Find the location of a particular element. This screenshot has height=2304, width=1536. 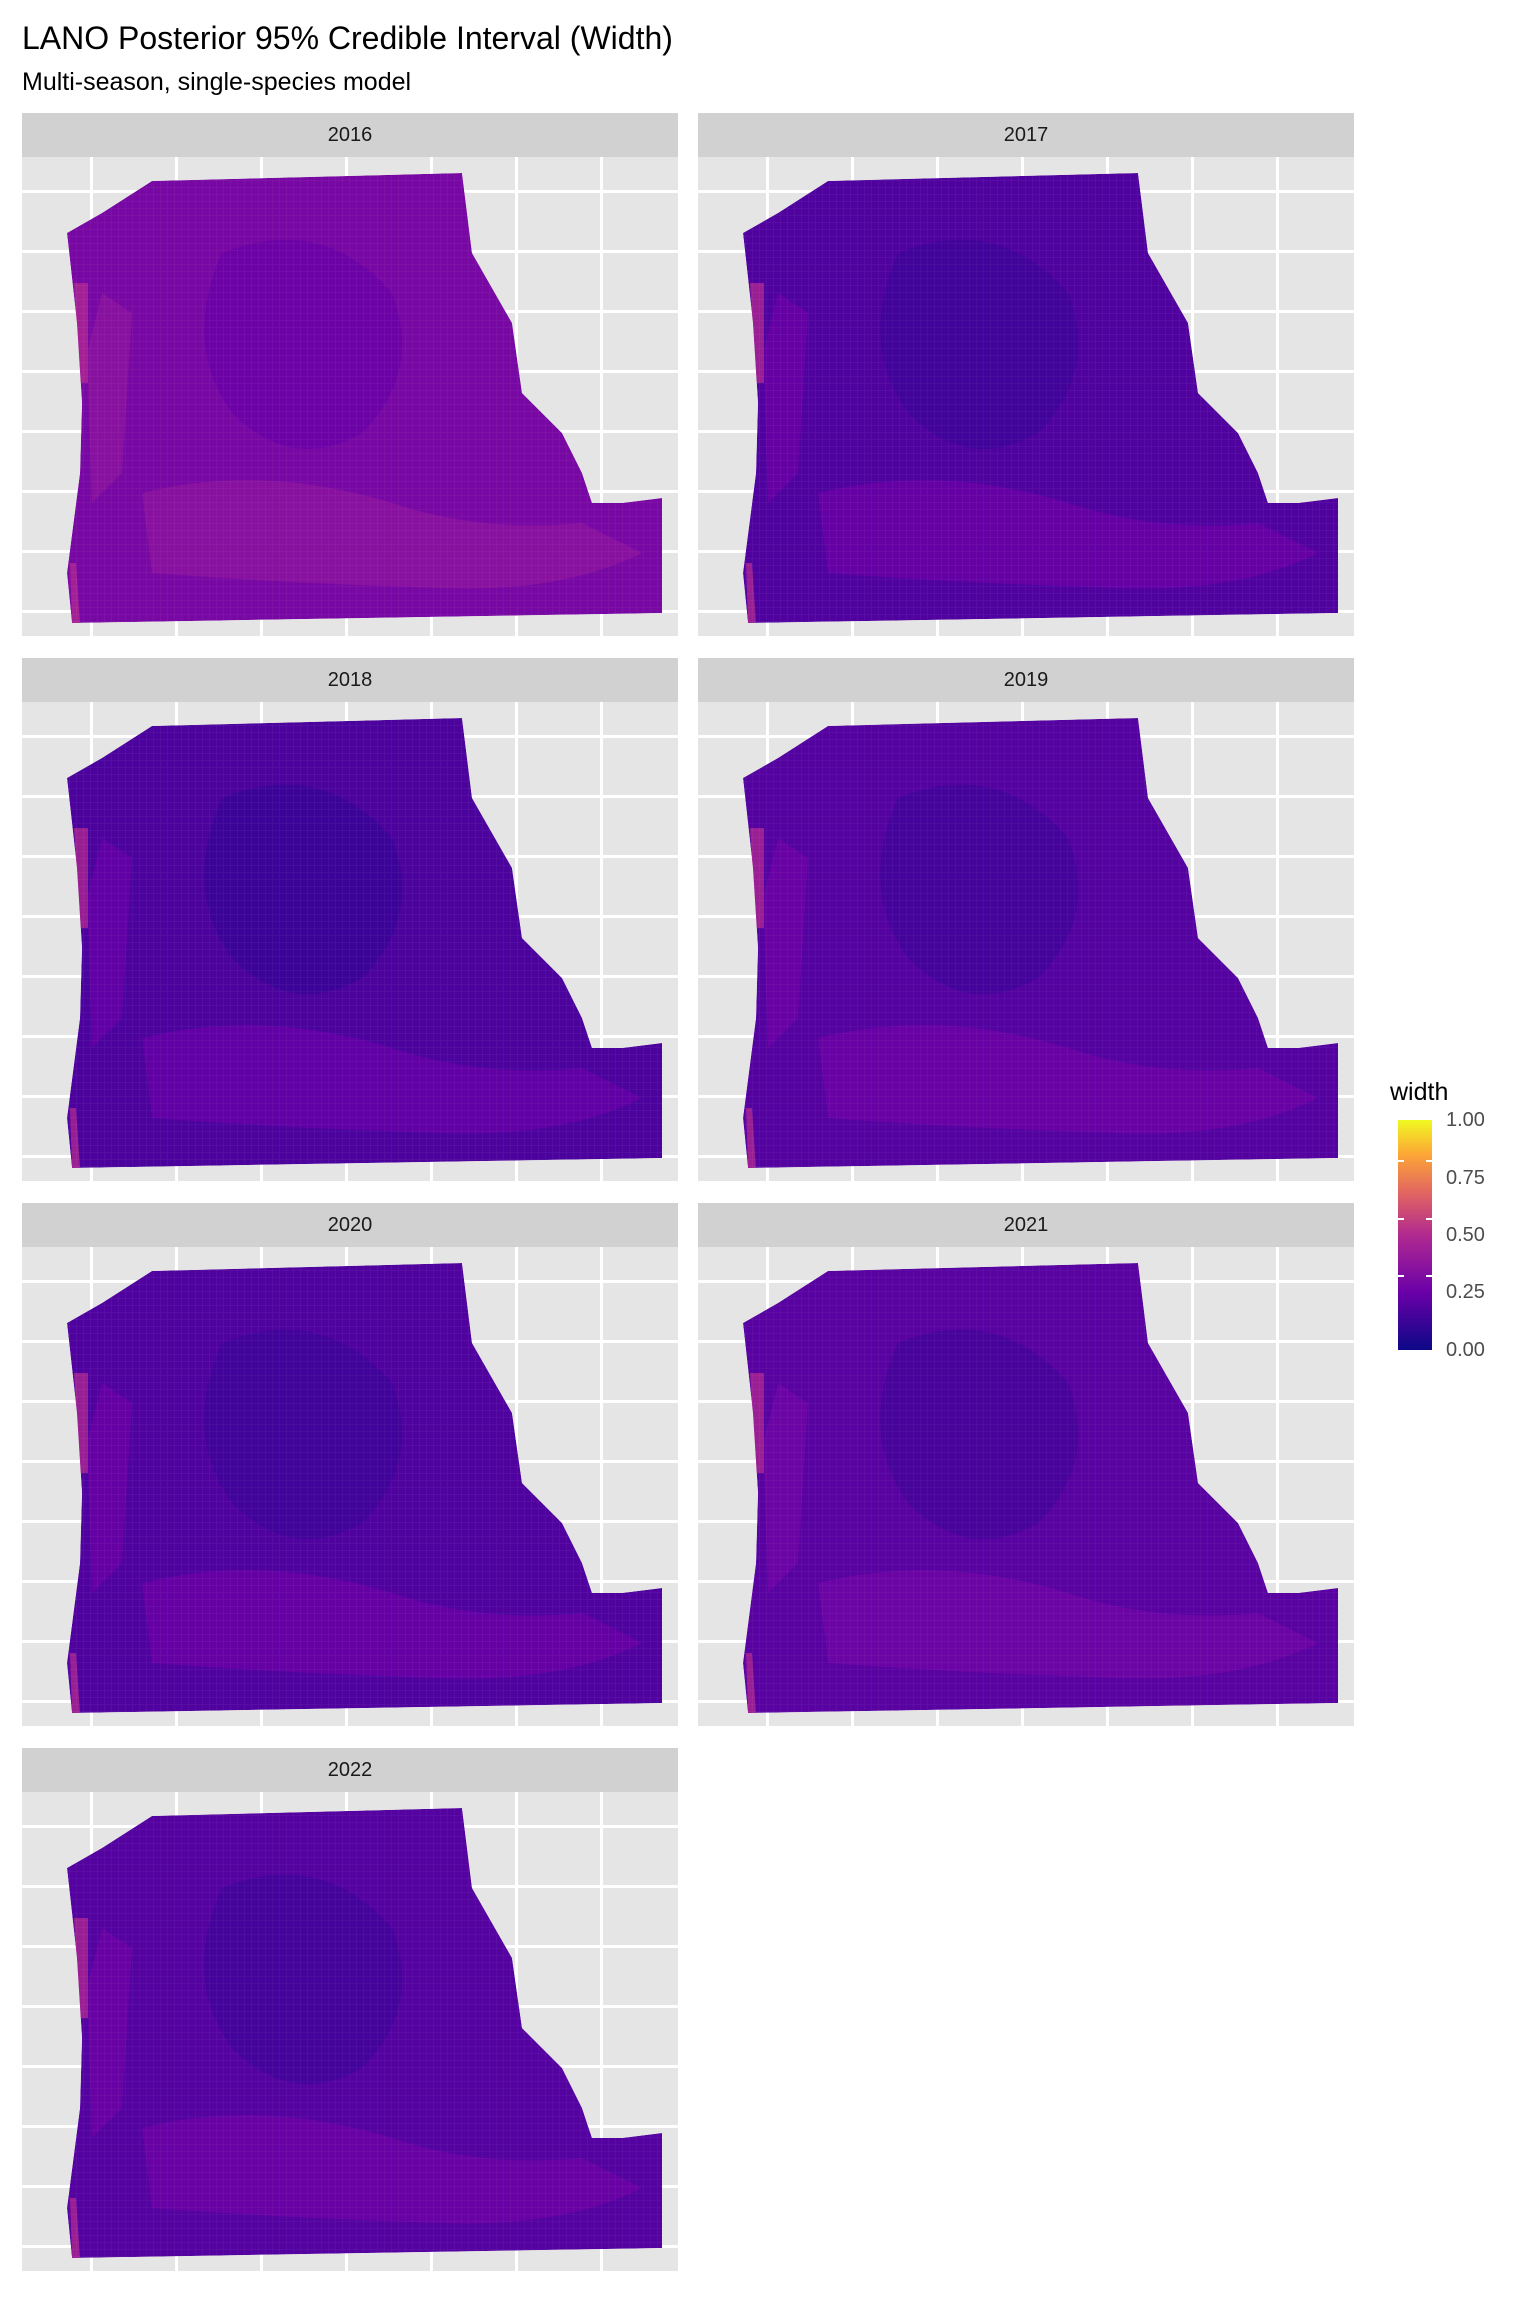

facet-strip-label: 2019 is located at coordinates (1026, 680).